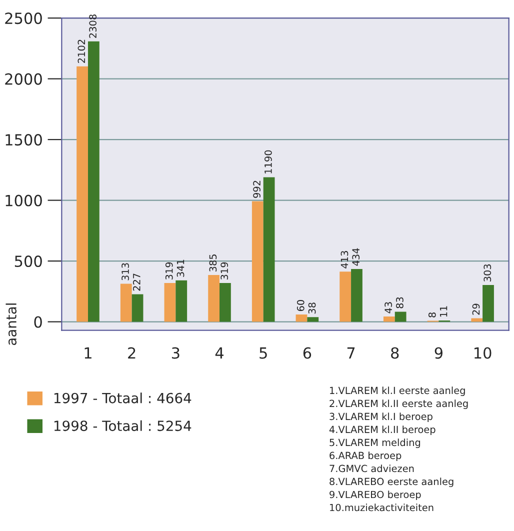 This screenshot has width=514, height=531. What do you see at coordinates (351, 353) in the screenshot?
I see `x-tick-label: 7` at bounding box center [351, 353].